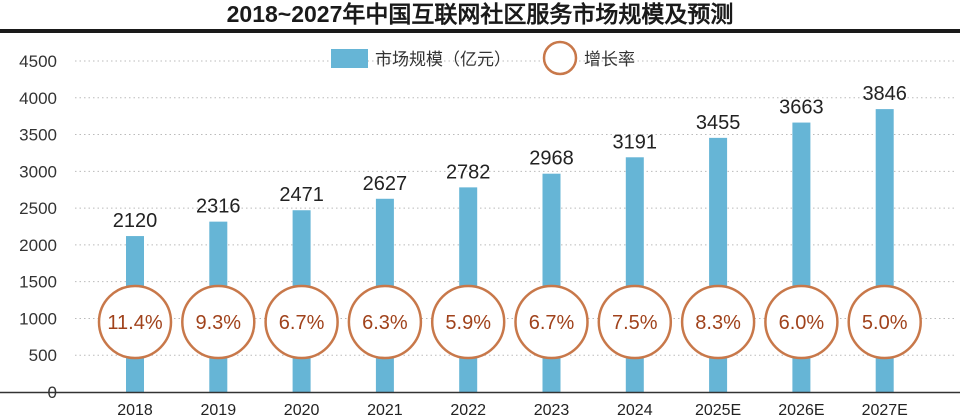  Describe the element at coordinates (385, 410) in the screenshot. I see `x-tick-label: 2021` at that location.